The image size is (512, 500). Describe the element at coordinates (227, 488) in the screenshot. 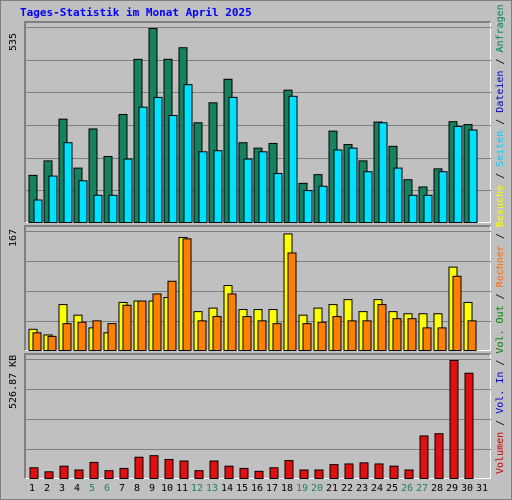

I see `day-label-14: 14` at that location.